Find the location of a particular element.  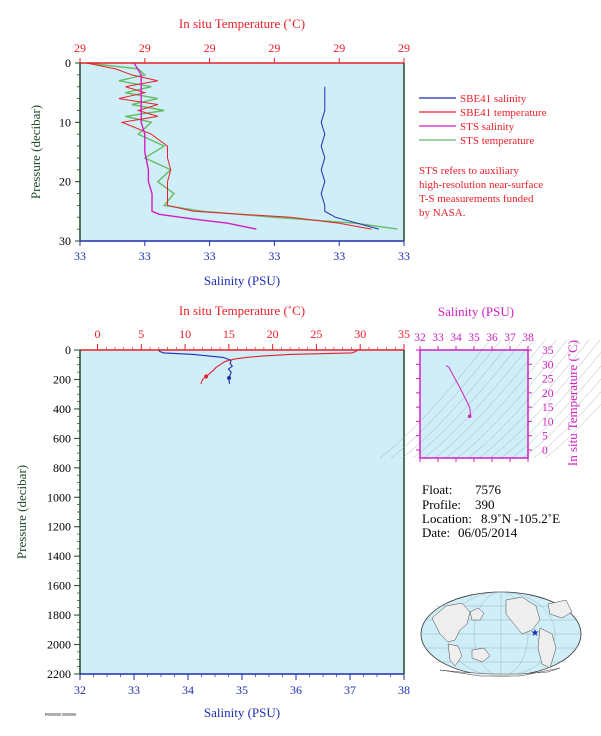

location-value: 8.9˚N -105.2˚E is located at coordinates (520, 518).